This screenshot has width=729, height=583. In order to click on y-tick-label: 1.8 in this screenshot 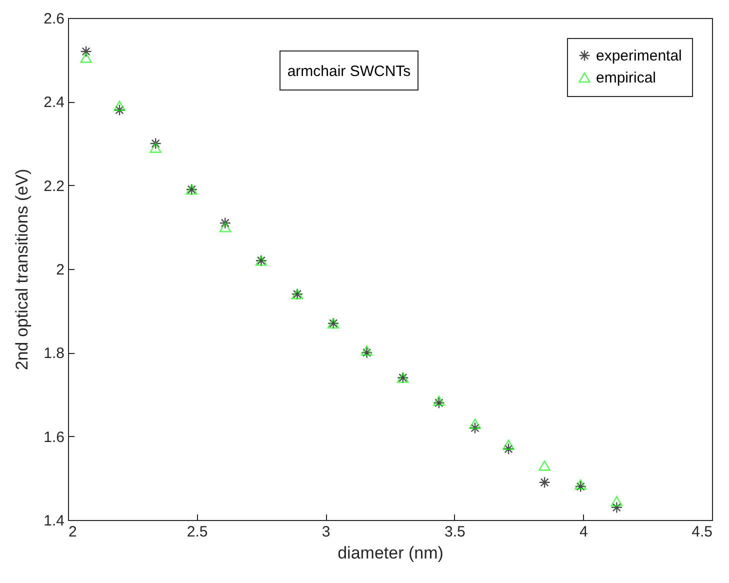, I will do `click(54, 353)`.